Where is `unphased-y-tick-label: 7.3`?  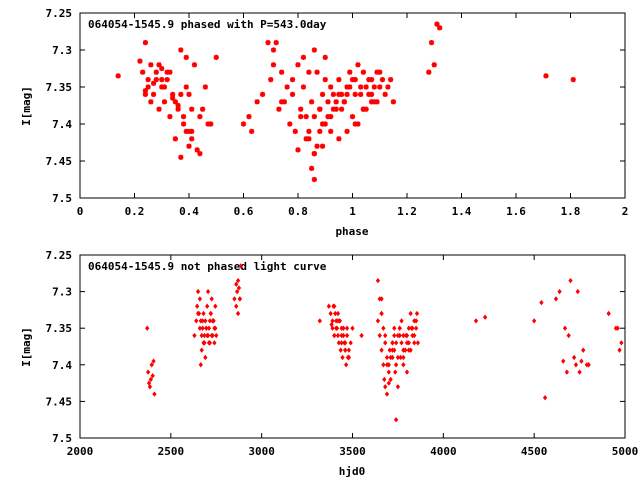
unphased-y-tick-label: 7.3 is located at coordinates (62, 292).